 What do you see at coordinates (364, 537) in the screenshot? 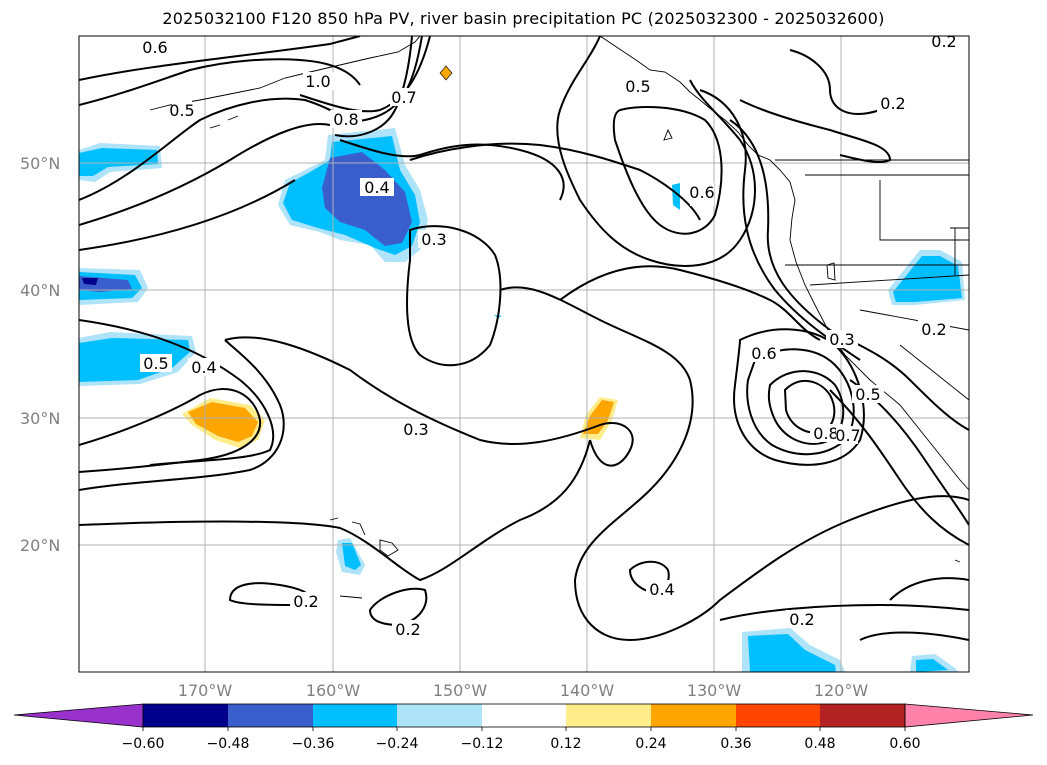
I see `coastline-hawaii` at bounding box center [364, 537].